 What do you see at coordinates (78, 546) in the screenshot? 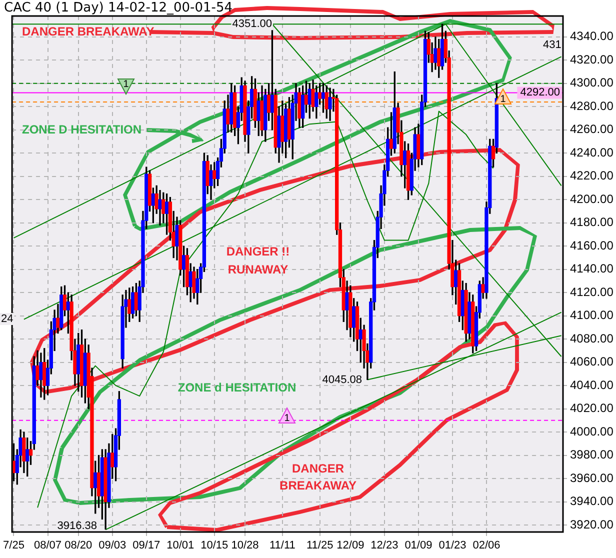
I see `x-tick-label: 08/20` at bounding box center [78, 546].